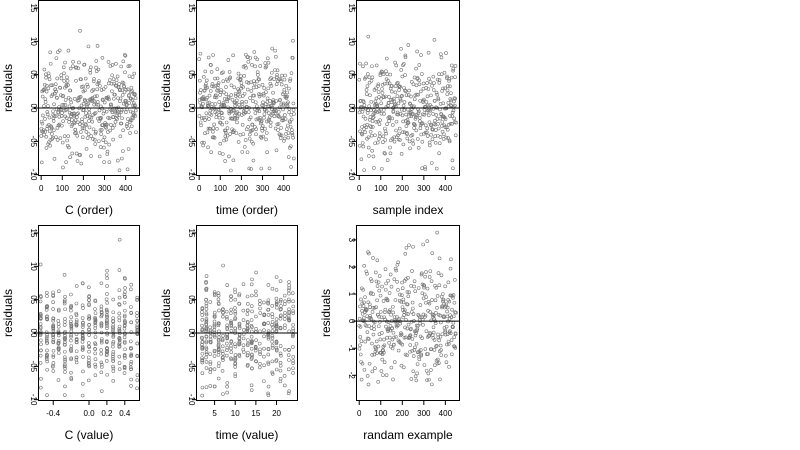  What do you see at coordinates (351, 376) in the screenshot?
I see `y-tick-label: -2` at bounding box center [351, 376].